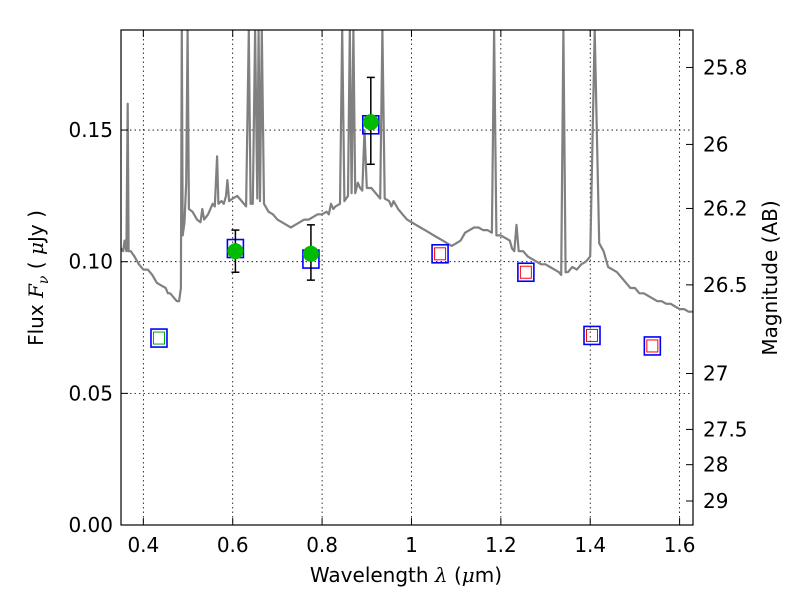  I want to click on y2-tick-label: 27, so click(715, 373).